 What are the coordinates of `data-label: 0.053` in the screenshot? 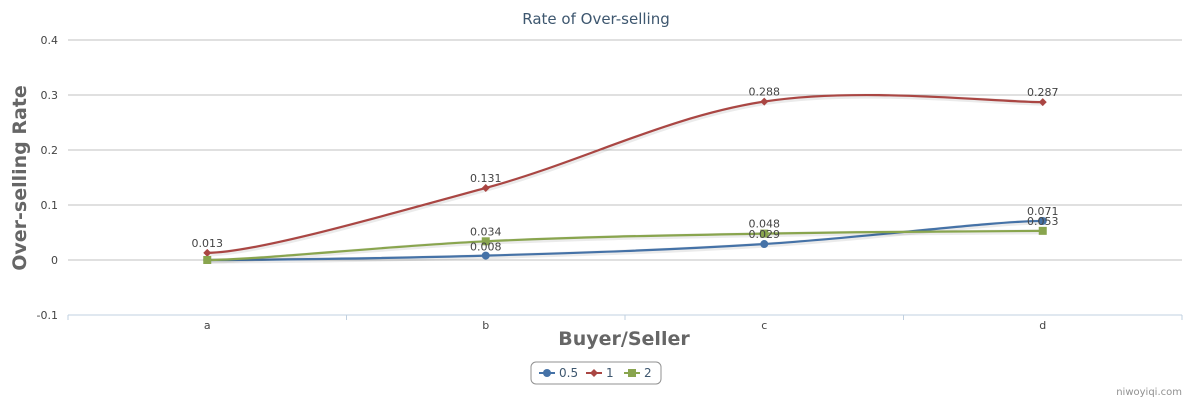 It's located at (1043, 221).